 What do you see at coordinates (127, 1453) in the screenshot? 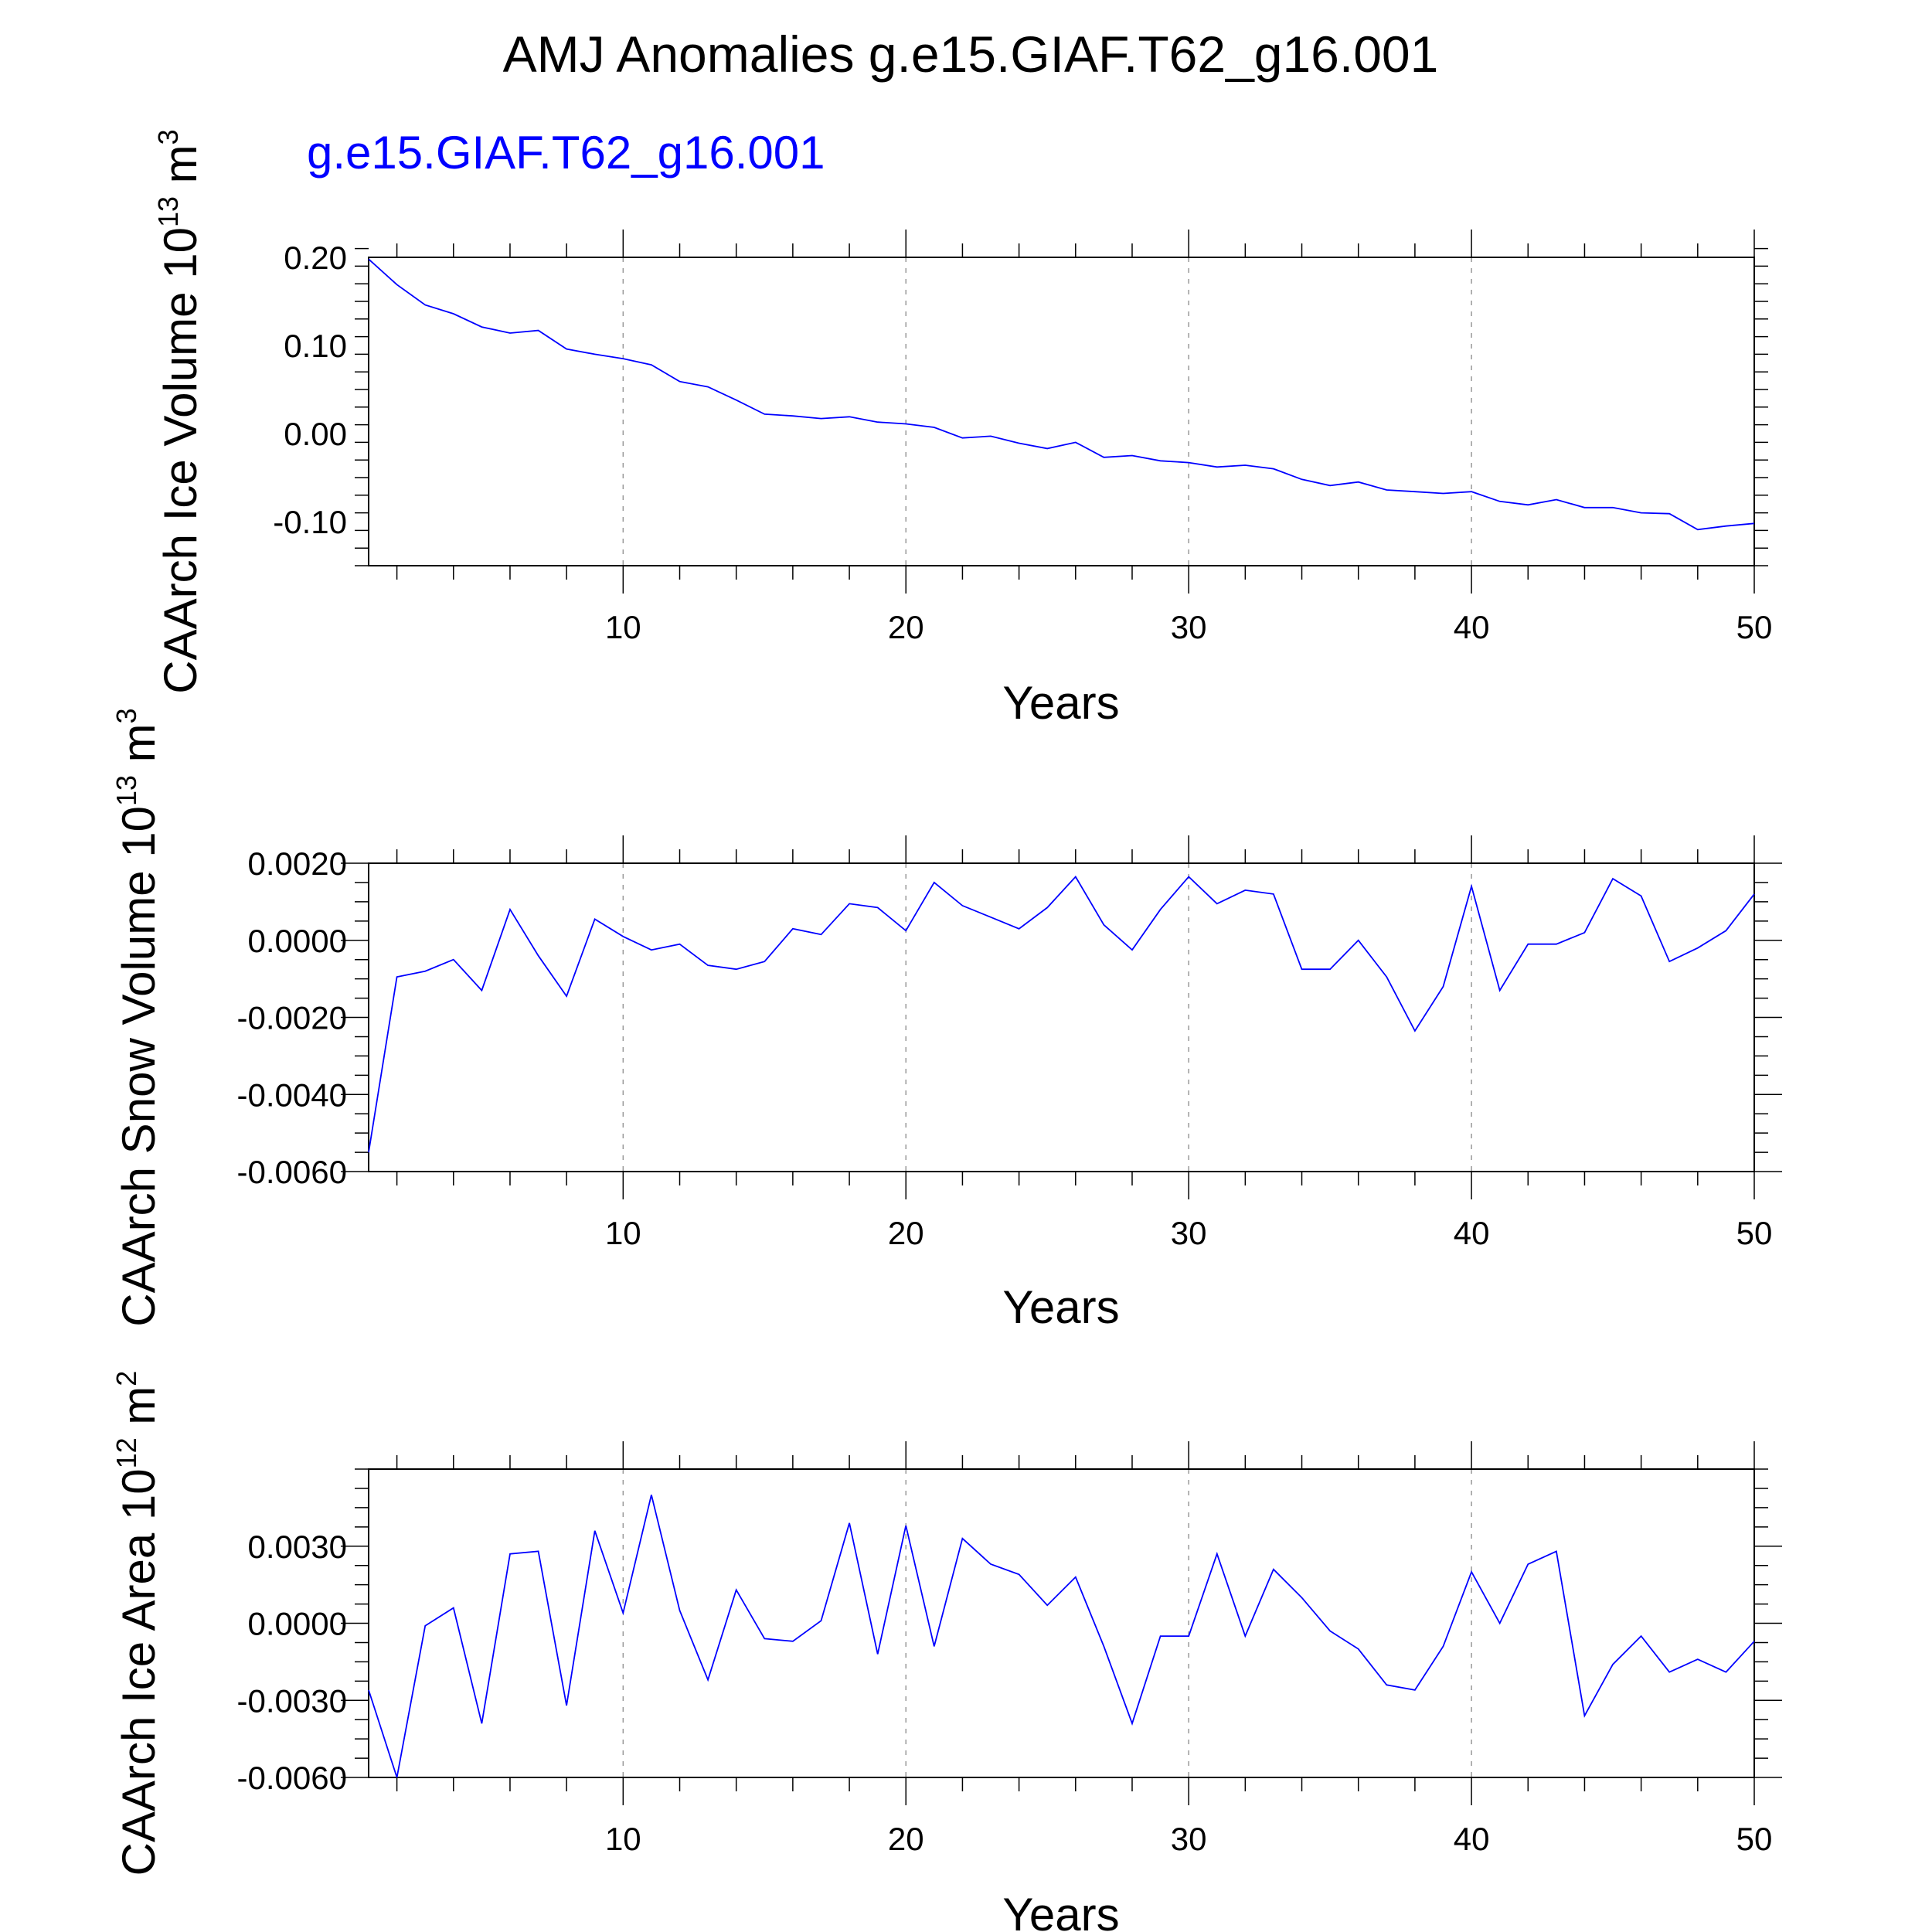
I see `y-axis-title-superscript: 12` at bounding box center [127, 1453].